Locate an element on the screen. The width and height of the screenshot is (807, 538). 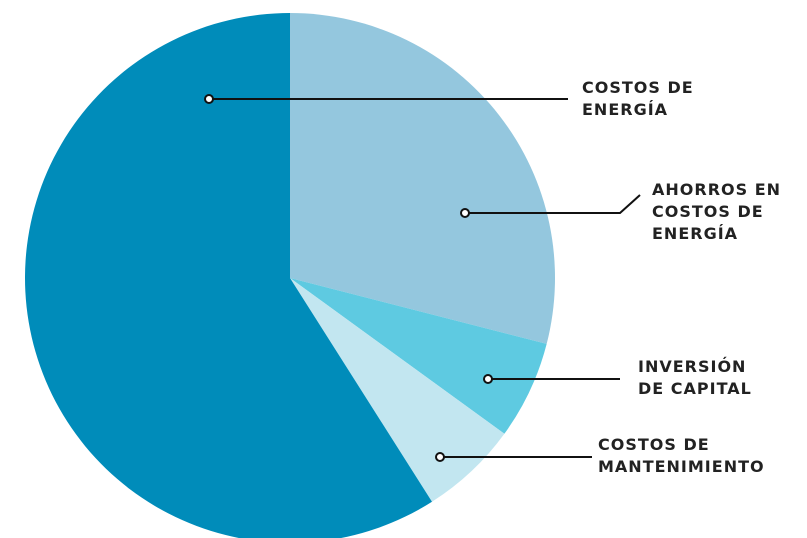
label-costos-de-mantenimiento: COSTOS DE MANTENIMIENTO is located at coordinates (681, 456).